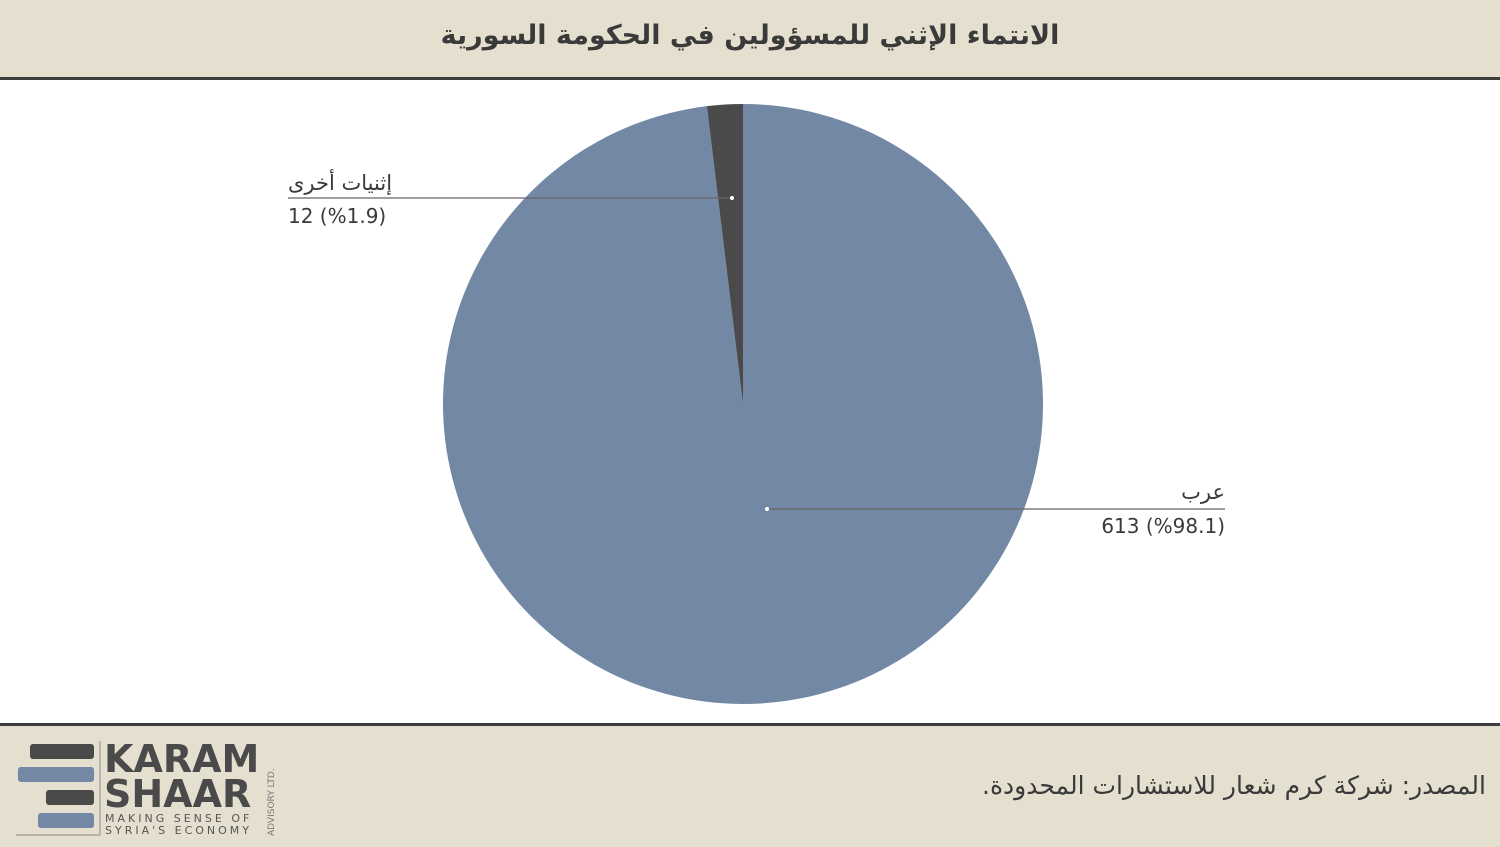 This screenshot has width=1500, height=847. I want to click on svg-text: SHAAR, so click(177, 794).